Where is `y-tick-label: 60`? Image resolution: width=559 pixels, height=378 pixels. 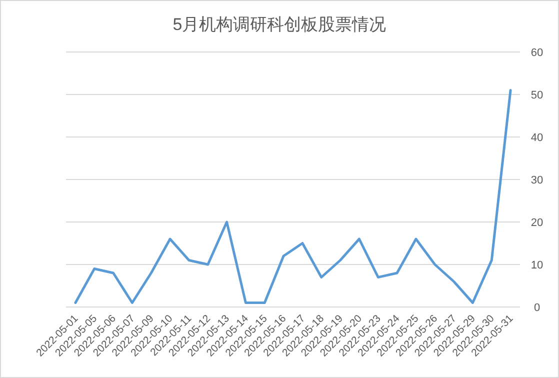
y-tick-label: 60 is located at coordinates (537, 53).